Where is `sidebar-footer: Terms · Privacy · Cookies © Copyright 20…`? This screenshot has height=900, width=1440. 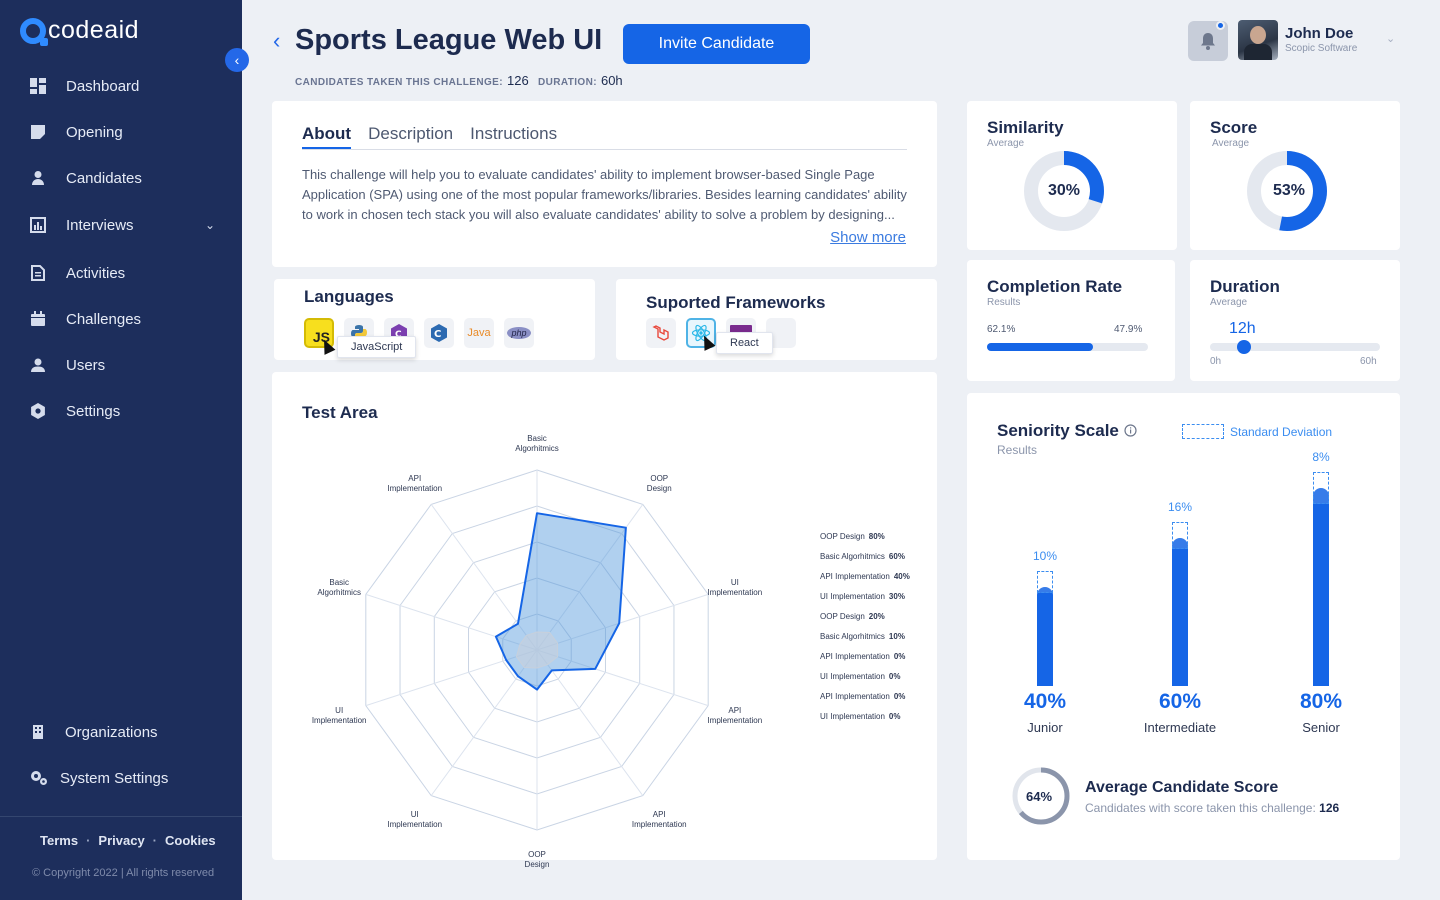
sidebar-footer: Terms · Privacy · Cookies © Copyright 20… is located at coordinates (121, 847).